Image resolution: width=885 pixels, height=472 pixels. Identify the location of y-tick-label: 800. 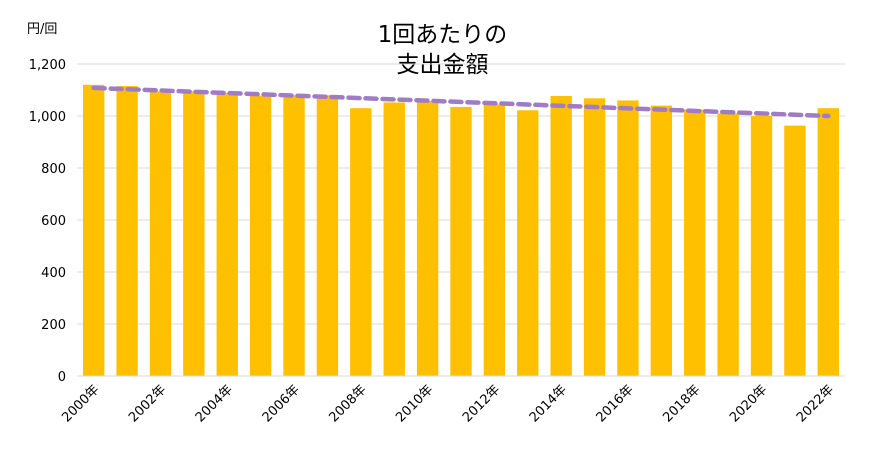
(53, 169).